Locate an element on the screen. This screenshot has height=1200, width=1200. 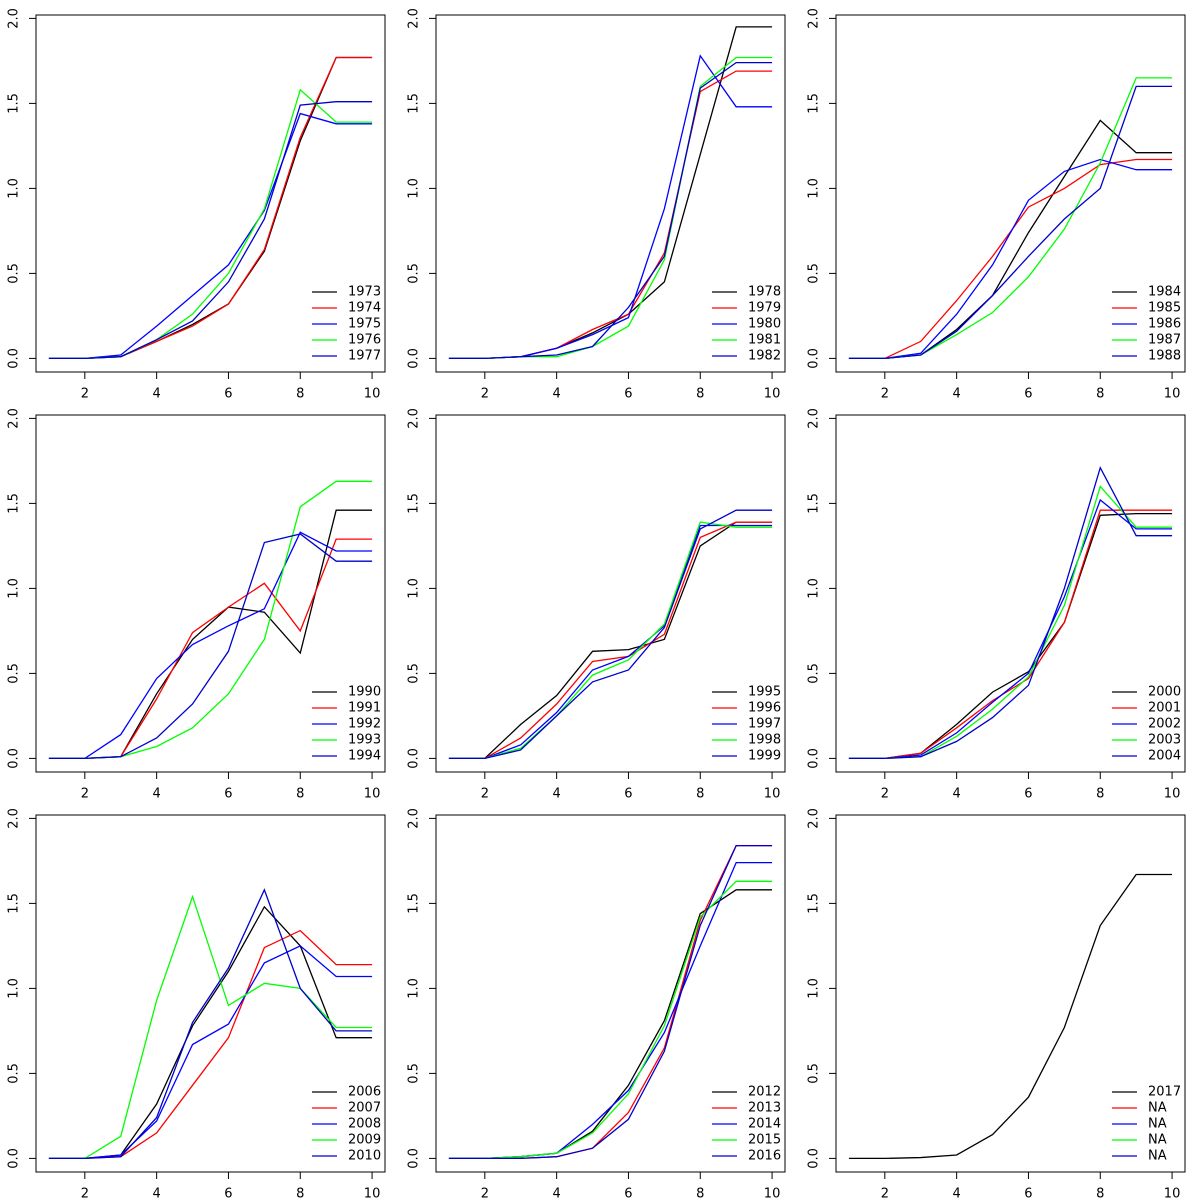
legend-label: 1979 is located at coordinates (764, 308).